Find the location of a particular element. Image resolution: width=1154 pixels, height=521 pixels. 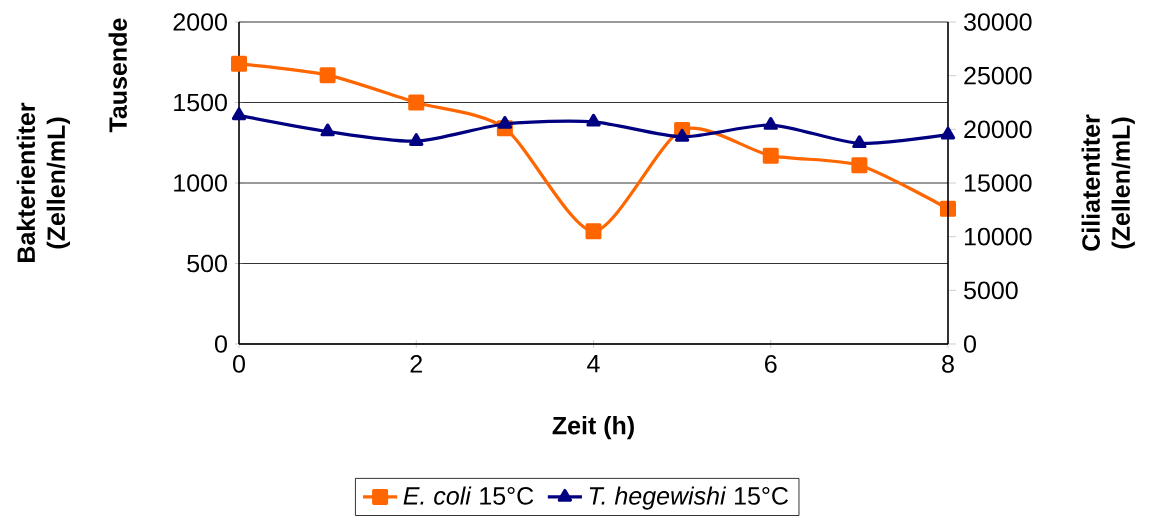

y-axis-title: Bakterientiter (Zellen/mL) is located at coordinates (43, 182).